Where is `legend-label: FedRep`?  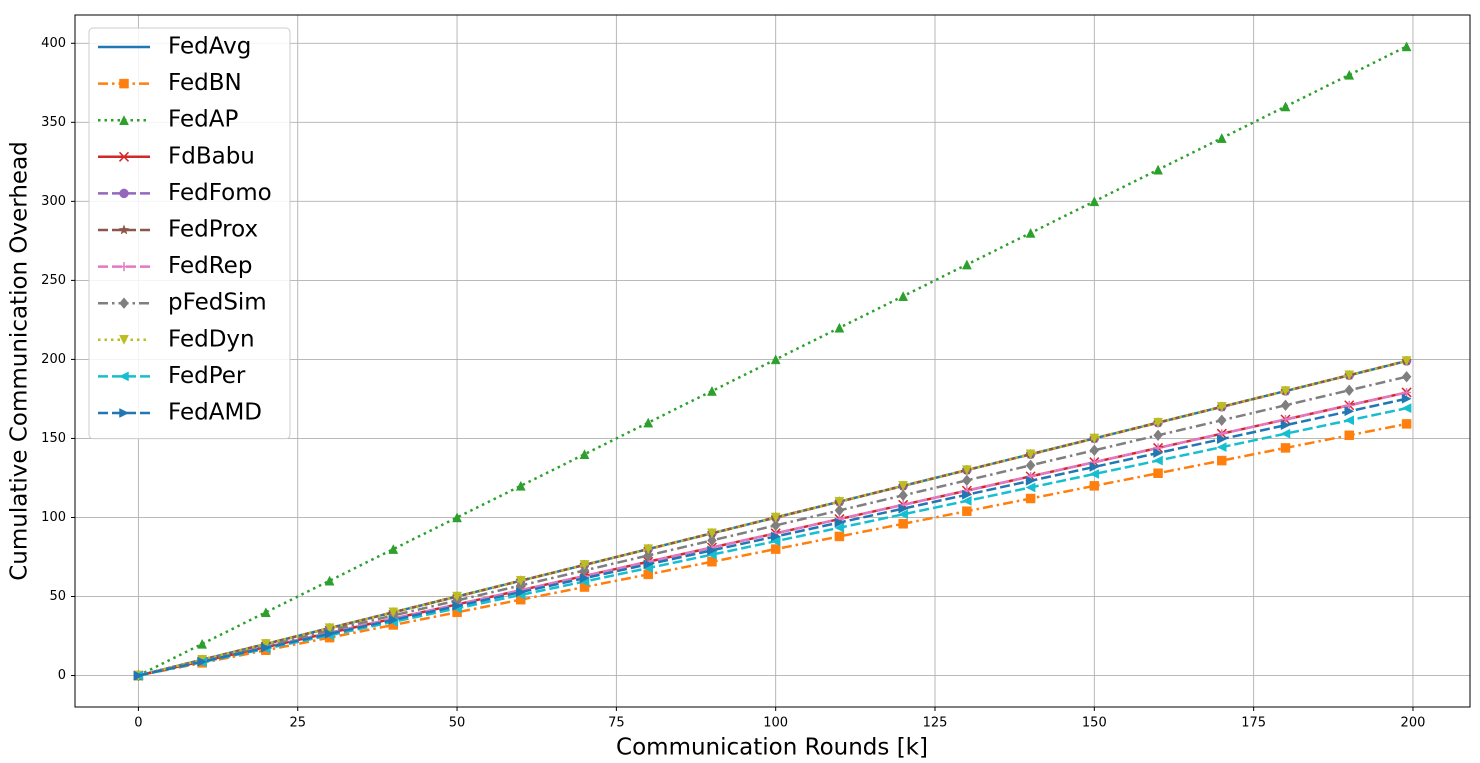 legend-label: FedRep is located at coordinates (210, 266).